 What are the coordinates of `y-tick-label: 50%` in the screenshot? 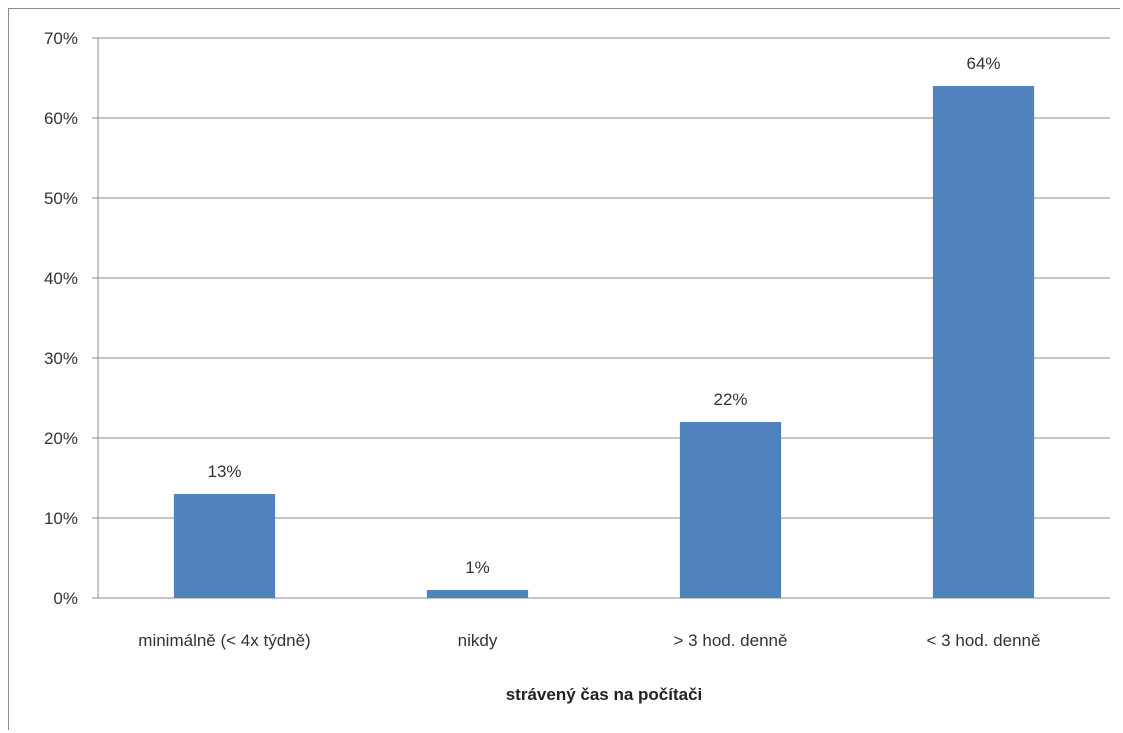 It's located at (61, 198).